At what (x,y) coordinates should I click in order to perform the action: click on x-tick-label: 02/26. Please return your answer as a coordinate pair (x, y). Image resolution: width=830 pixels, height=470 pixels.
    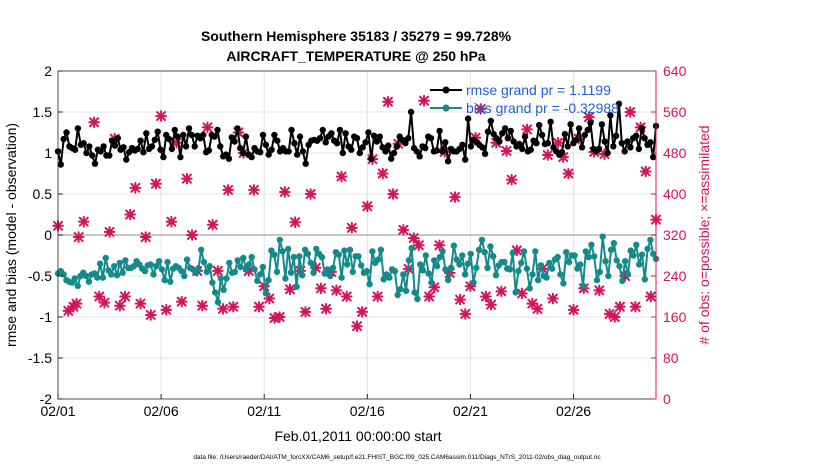
    Looking at the image, I should click on (573, 411).